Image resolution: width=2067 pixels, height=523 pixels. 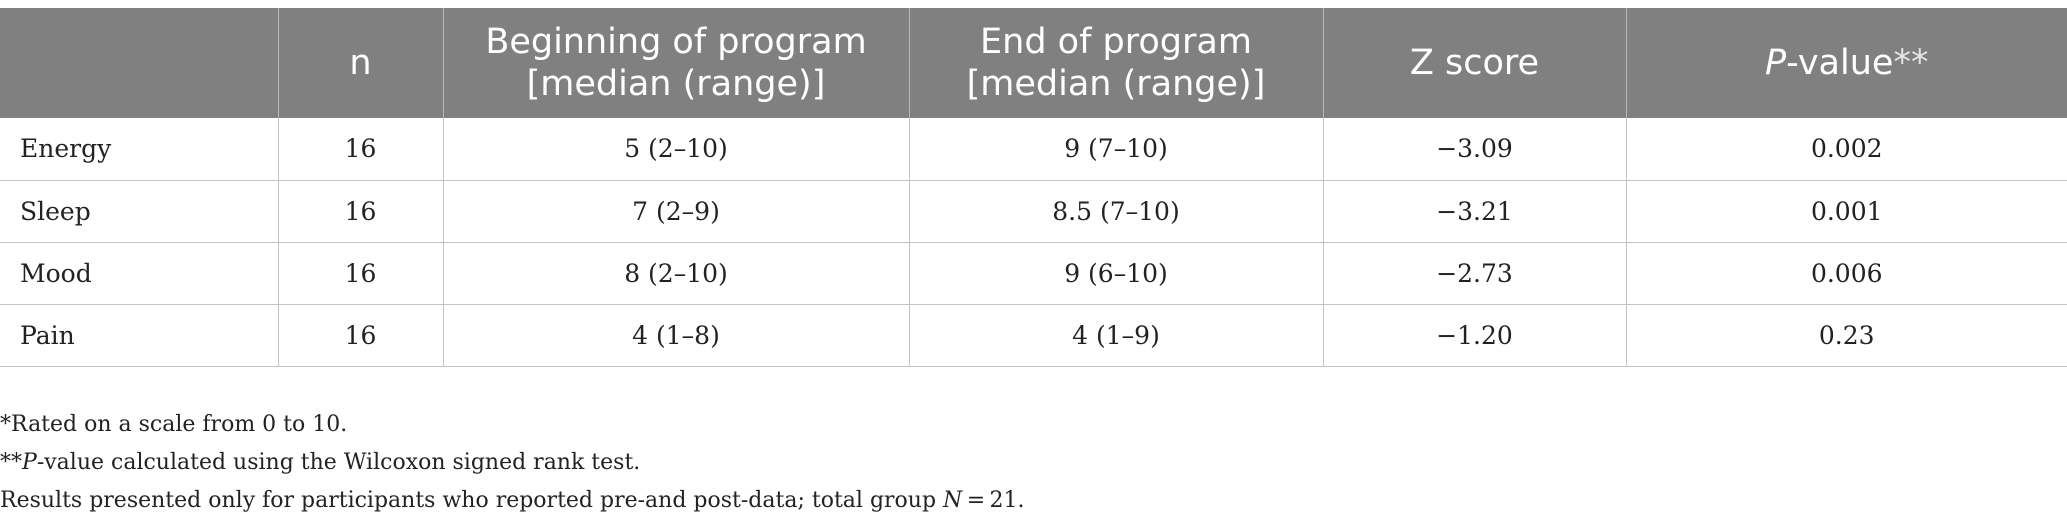 What do you see at coordinates (139, 273) in the screenshot?
I see `row-label: Mood` at bounding box center [139, 273].